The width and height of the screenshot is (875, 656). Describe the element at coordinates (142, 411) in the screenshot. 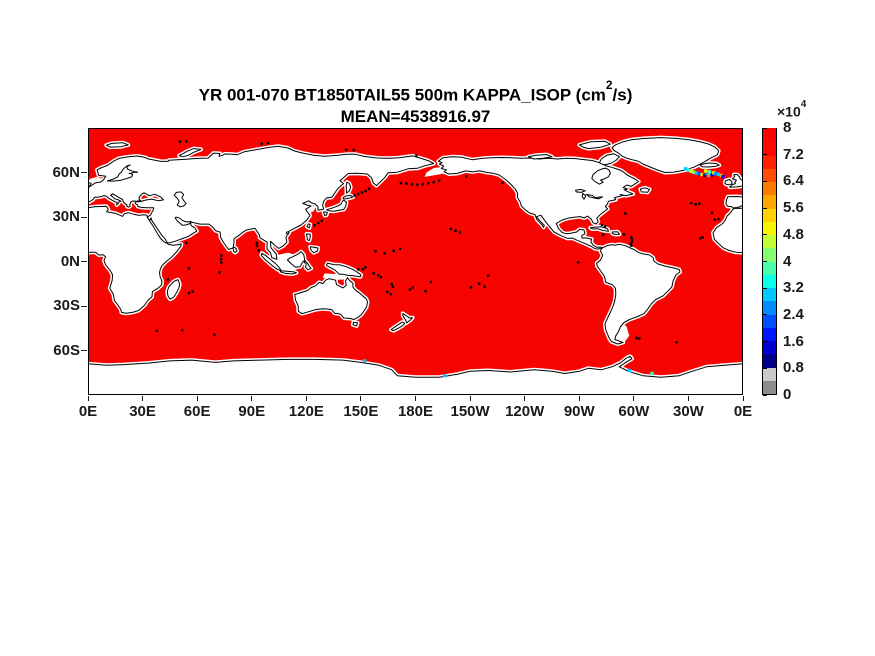

I see `x-tick-label: 30E` at that location.